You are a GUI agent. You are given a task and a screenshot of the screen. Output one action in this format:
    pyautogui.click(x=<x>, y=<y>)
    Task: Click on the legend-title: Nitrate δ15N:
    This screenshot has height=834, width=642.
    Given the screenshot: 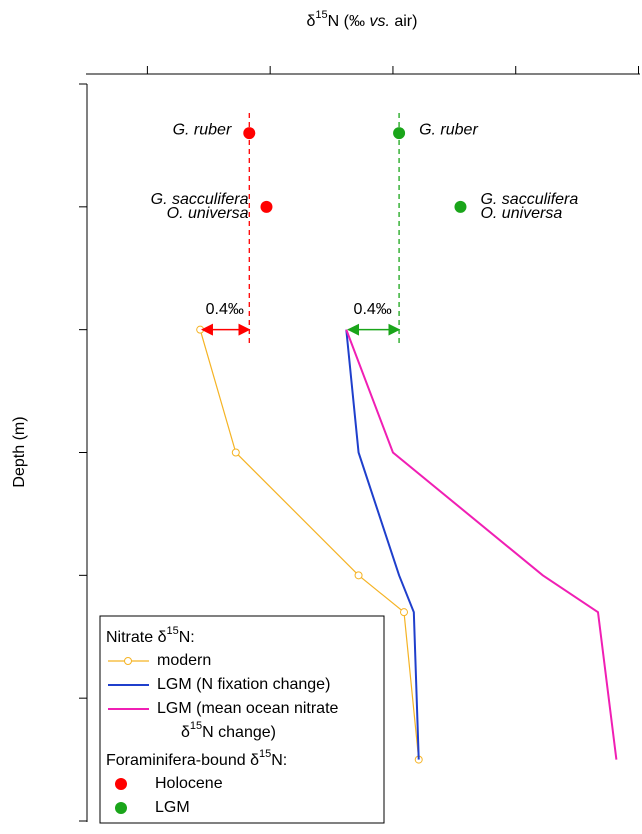 What is the action you would take?
    pyautogui.click(x=150, y=635)
    